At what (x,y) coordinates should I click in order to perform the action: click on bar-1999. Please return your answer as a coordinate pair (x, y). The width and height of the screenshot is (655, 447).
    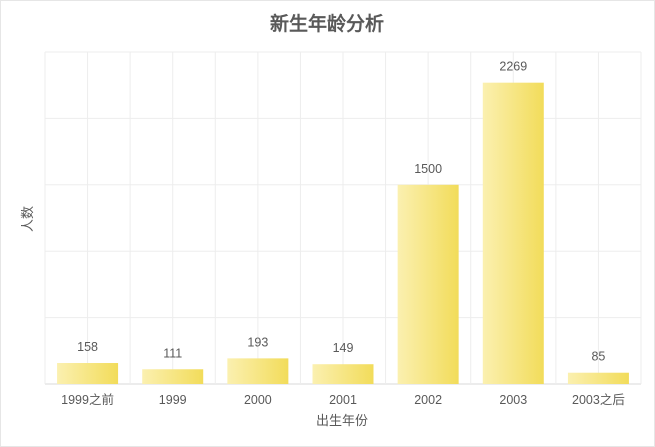
    Looking at the image, I should click on (173, 376).